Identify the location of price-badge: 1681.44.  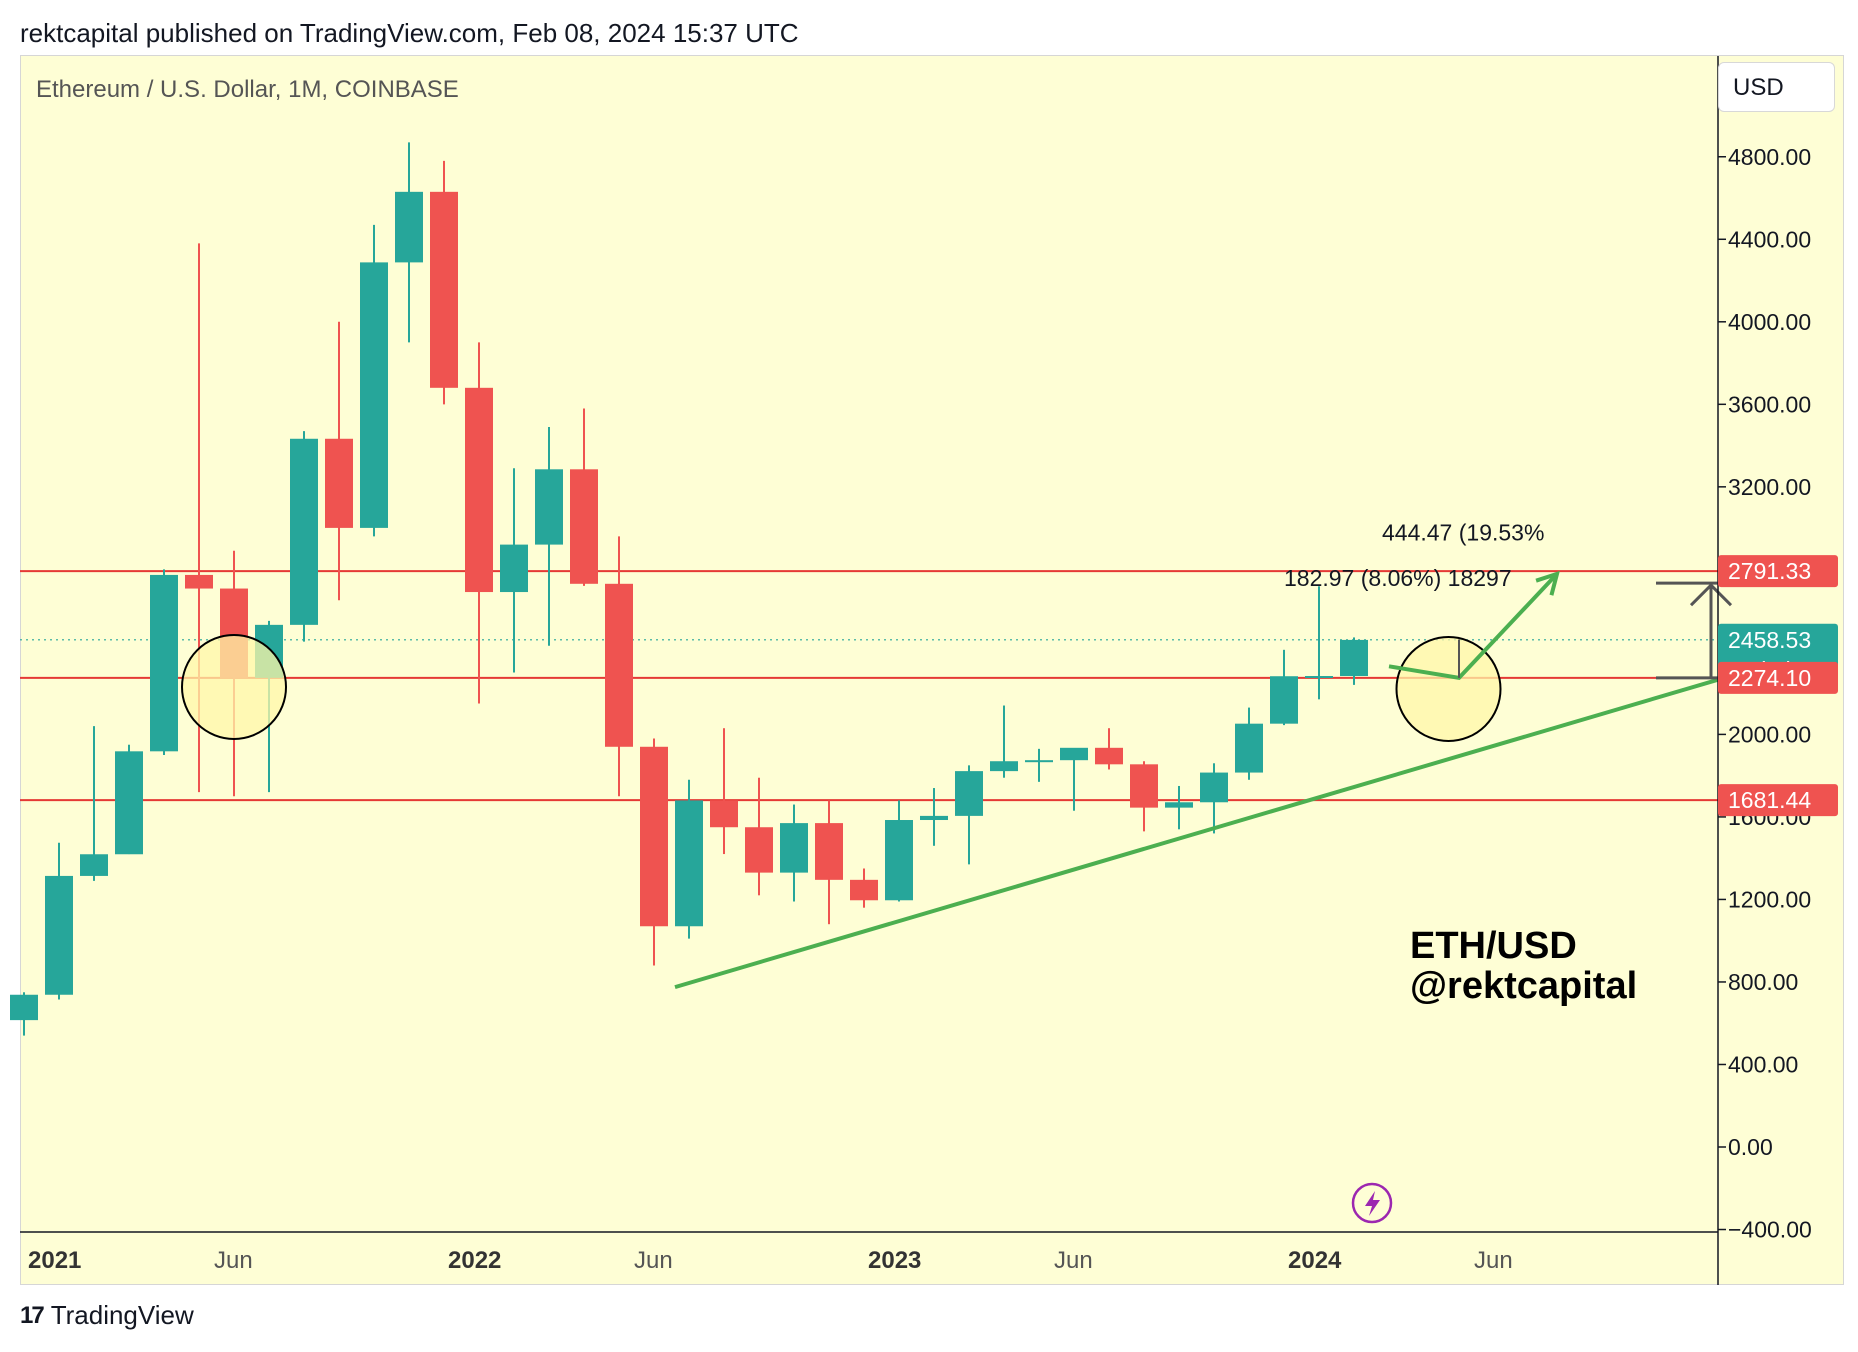
(1778, 800).